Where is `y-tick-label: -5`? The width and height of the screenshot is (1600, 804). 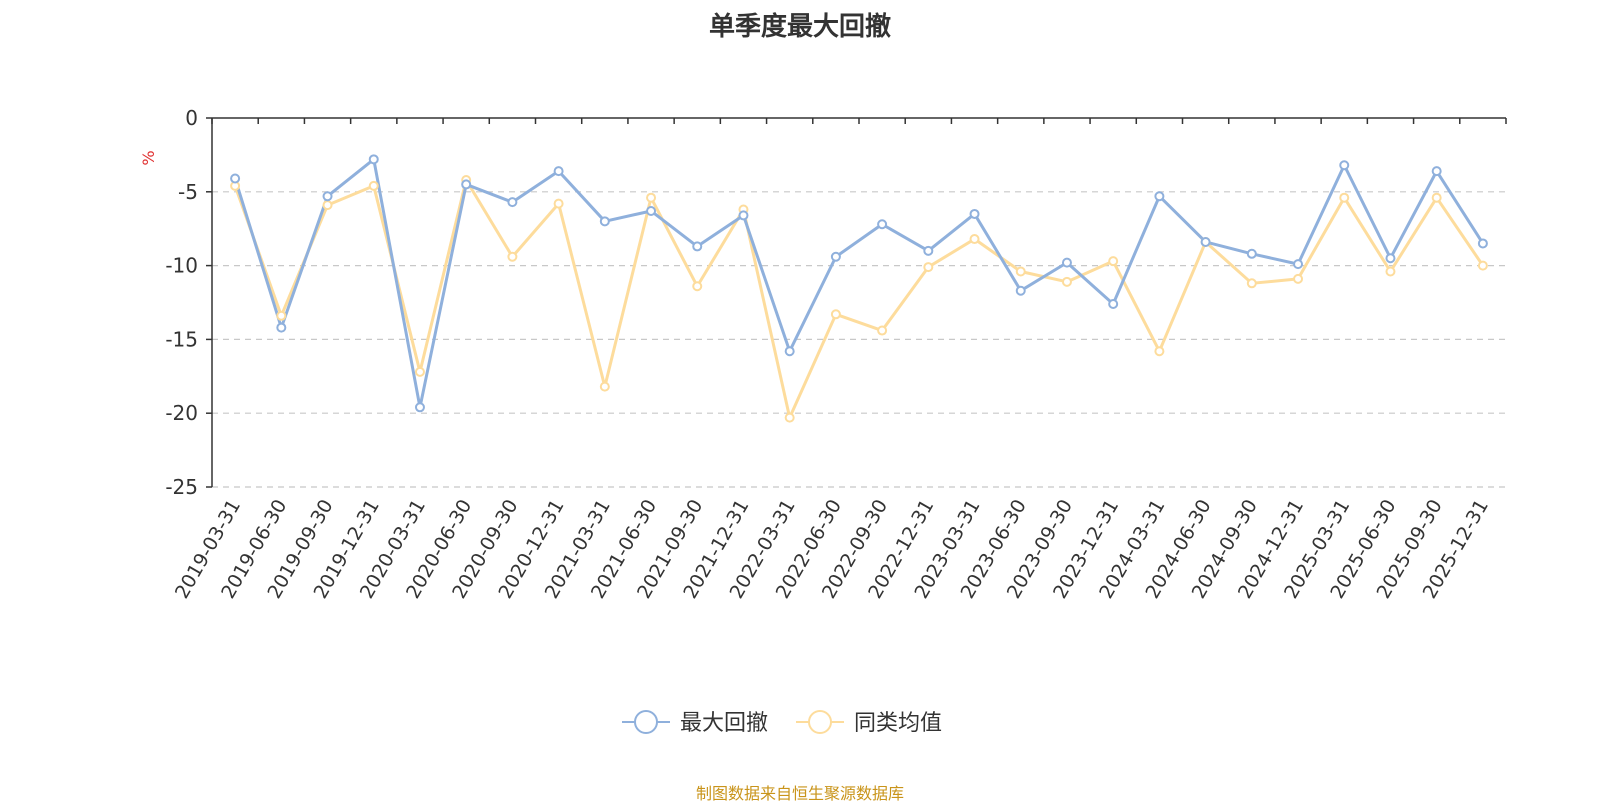 y-tick-label: -5 is located at coordinates (188, 192).